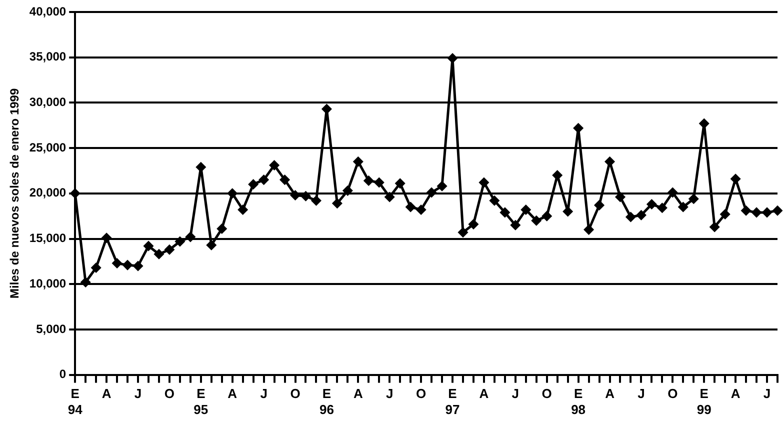  What do you see at coordinates (76, 401) in the screenshot?
I see `x-tick-label: E 94` at bounding box center [76, 401].